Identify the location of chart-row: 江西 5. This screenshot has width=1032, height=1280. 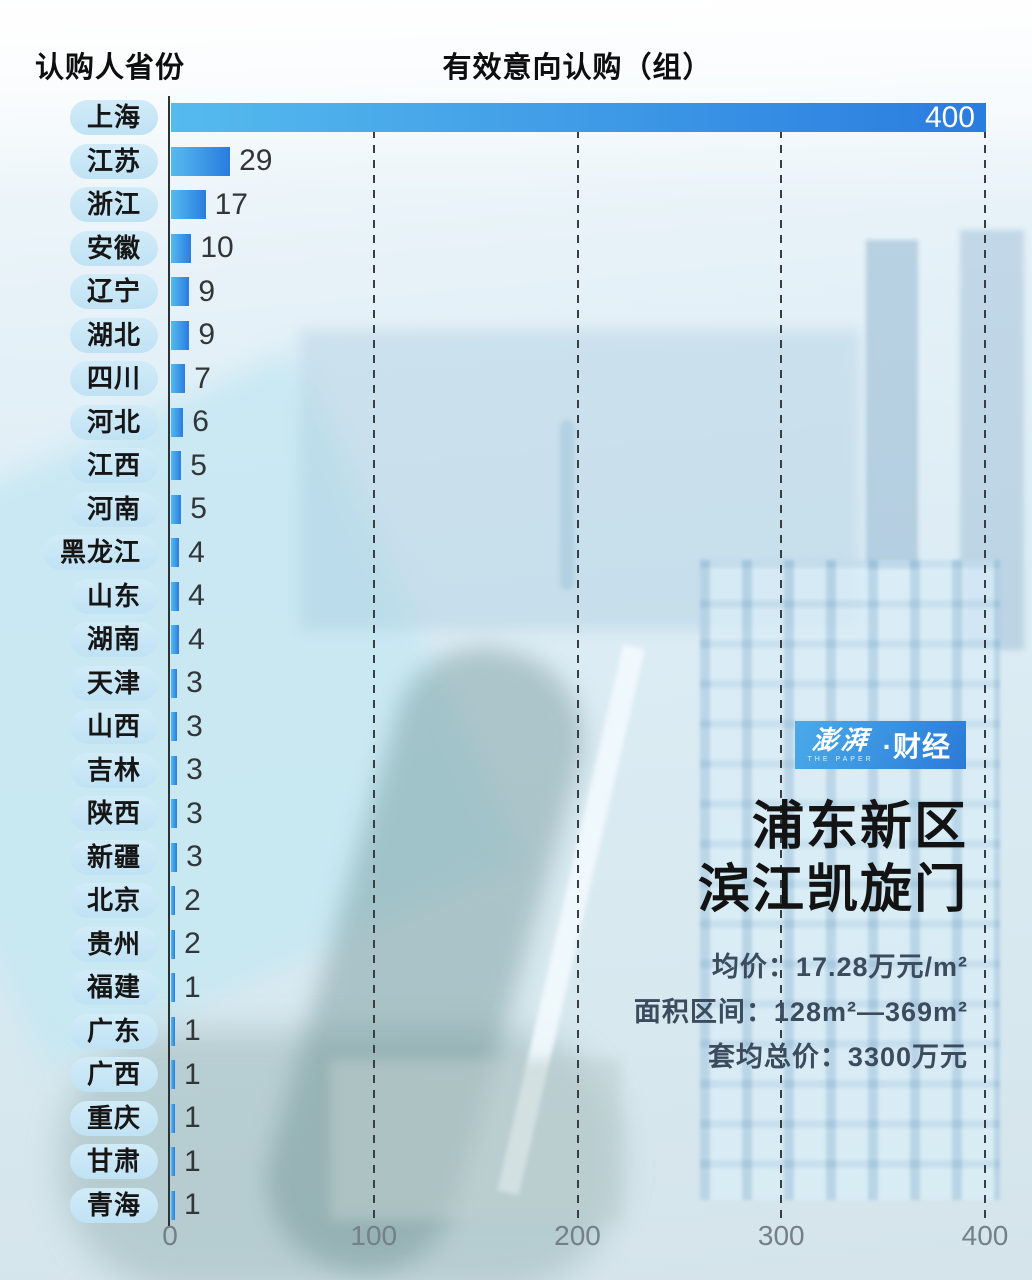
(516, 466).